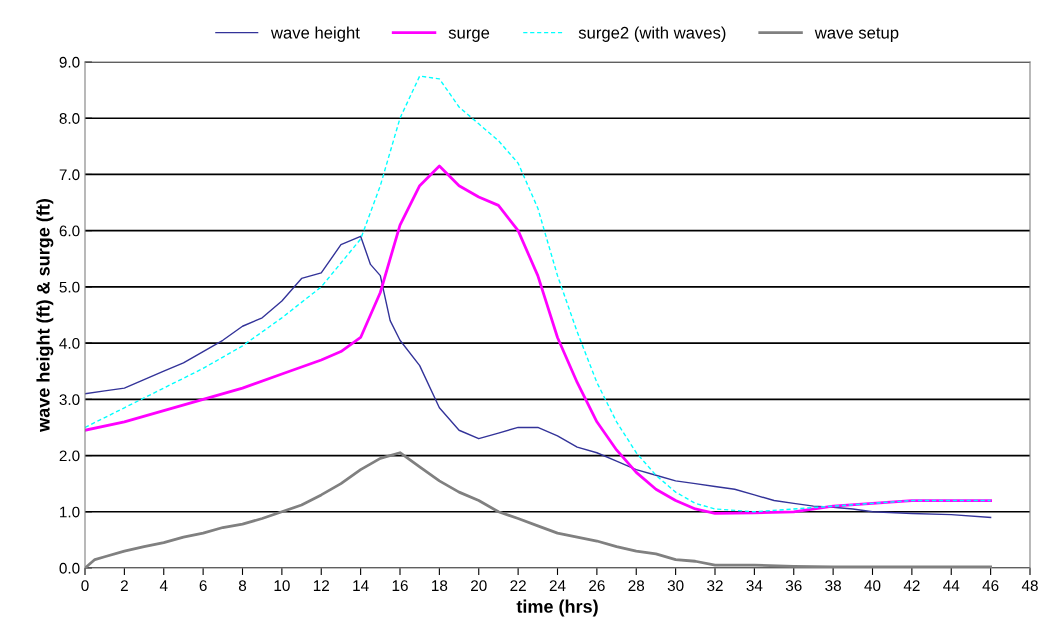  I want to click on x-tick-label: 42, so click(911, 585).